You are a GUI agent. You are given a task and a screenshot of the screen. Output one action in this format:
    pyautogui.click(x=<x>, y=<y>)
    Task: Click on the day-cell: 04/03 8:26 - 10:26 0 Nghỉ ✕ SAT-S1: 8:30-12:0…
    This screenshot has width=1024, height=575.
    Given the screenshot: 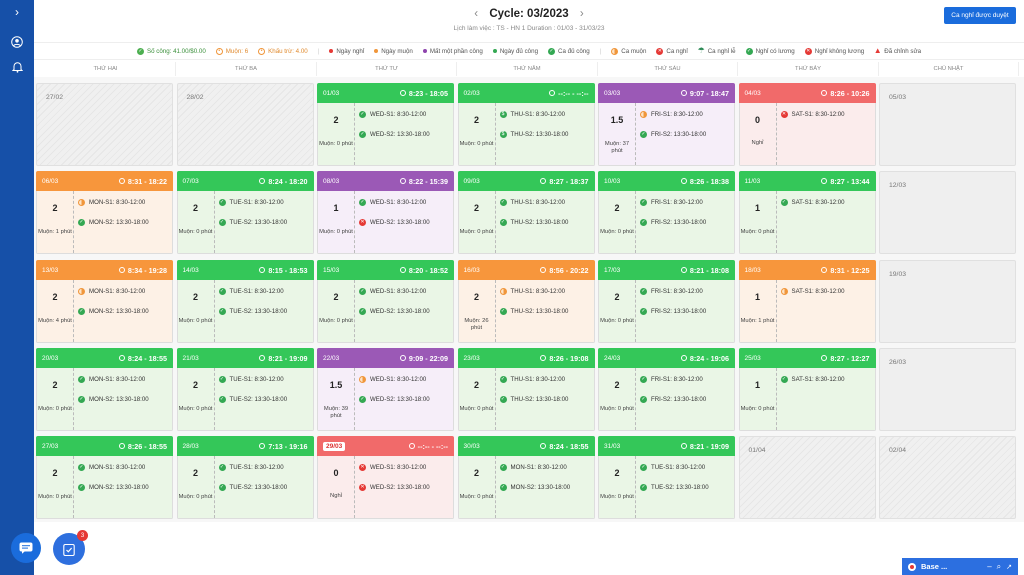 What is the action you would take?
    pyautogui.click(x=807, y=124)
    